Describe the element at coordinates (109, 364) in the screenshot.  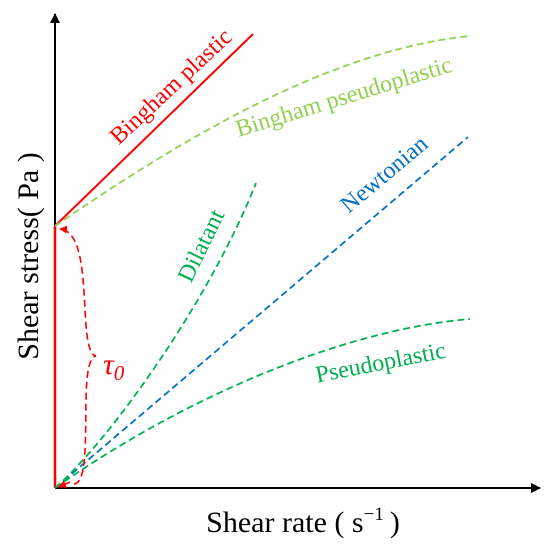
I see `yield-stress-symbol: τ` at that location.